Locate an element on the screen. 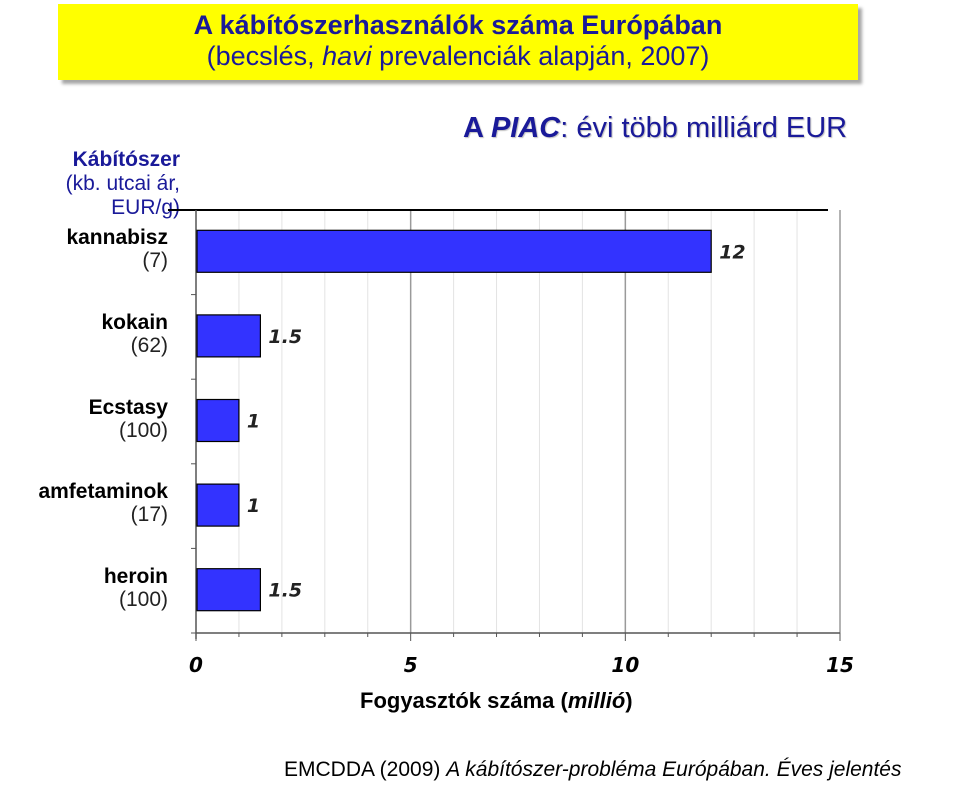 The height and width of the screenshot is (785, 960). bar-heroin is located at coordinates (229, 590).